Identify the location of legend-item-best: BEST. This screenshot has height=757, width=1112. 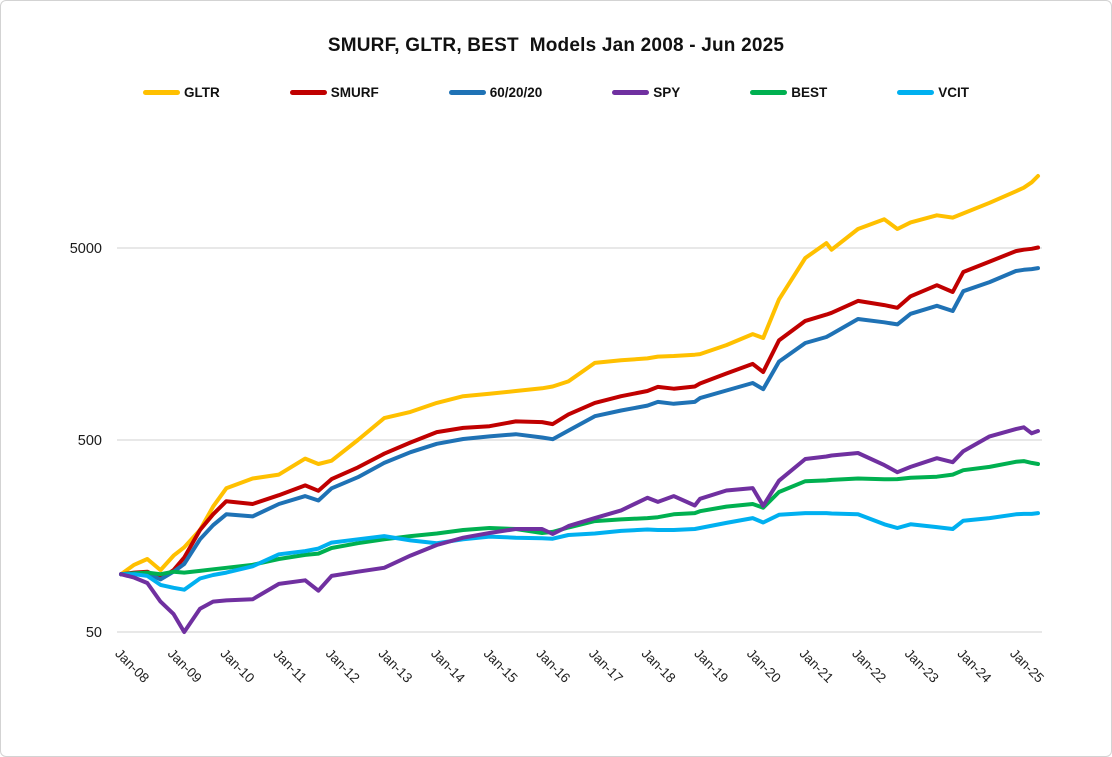
(788, 92).